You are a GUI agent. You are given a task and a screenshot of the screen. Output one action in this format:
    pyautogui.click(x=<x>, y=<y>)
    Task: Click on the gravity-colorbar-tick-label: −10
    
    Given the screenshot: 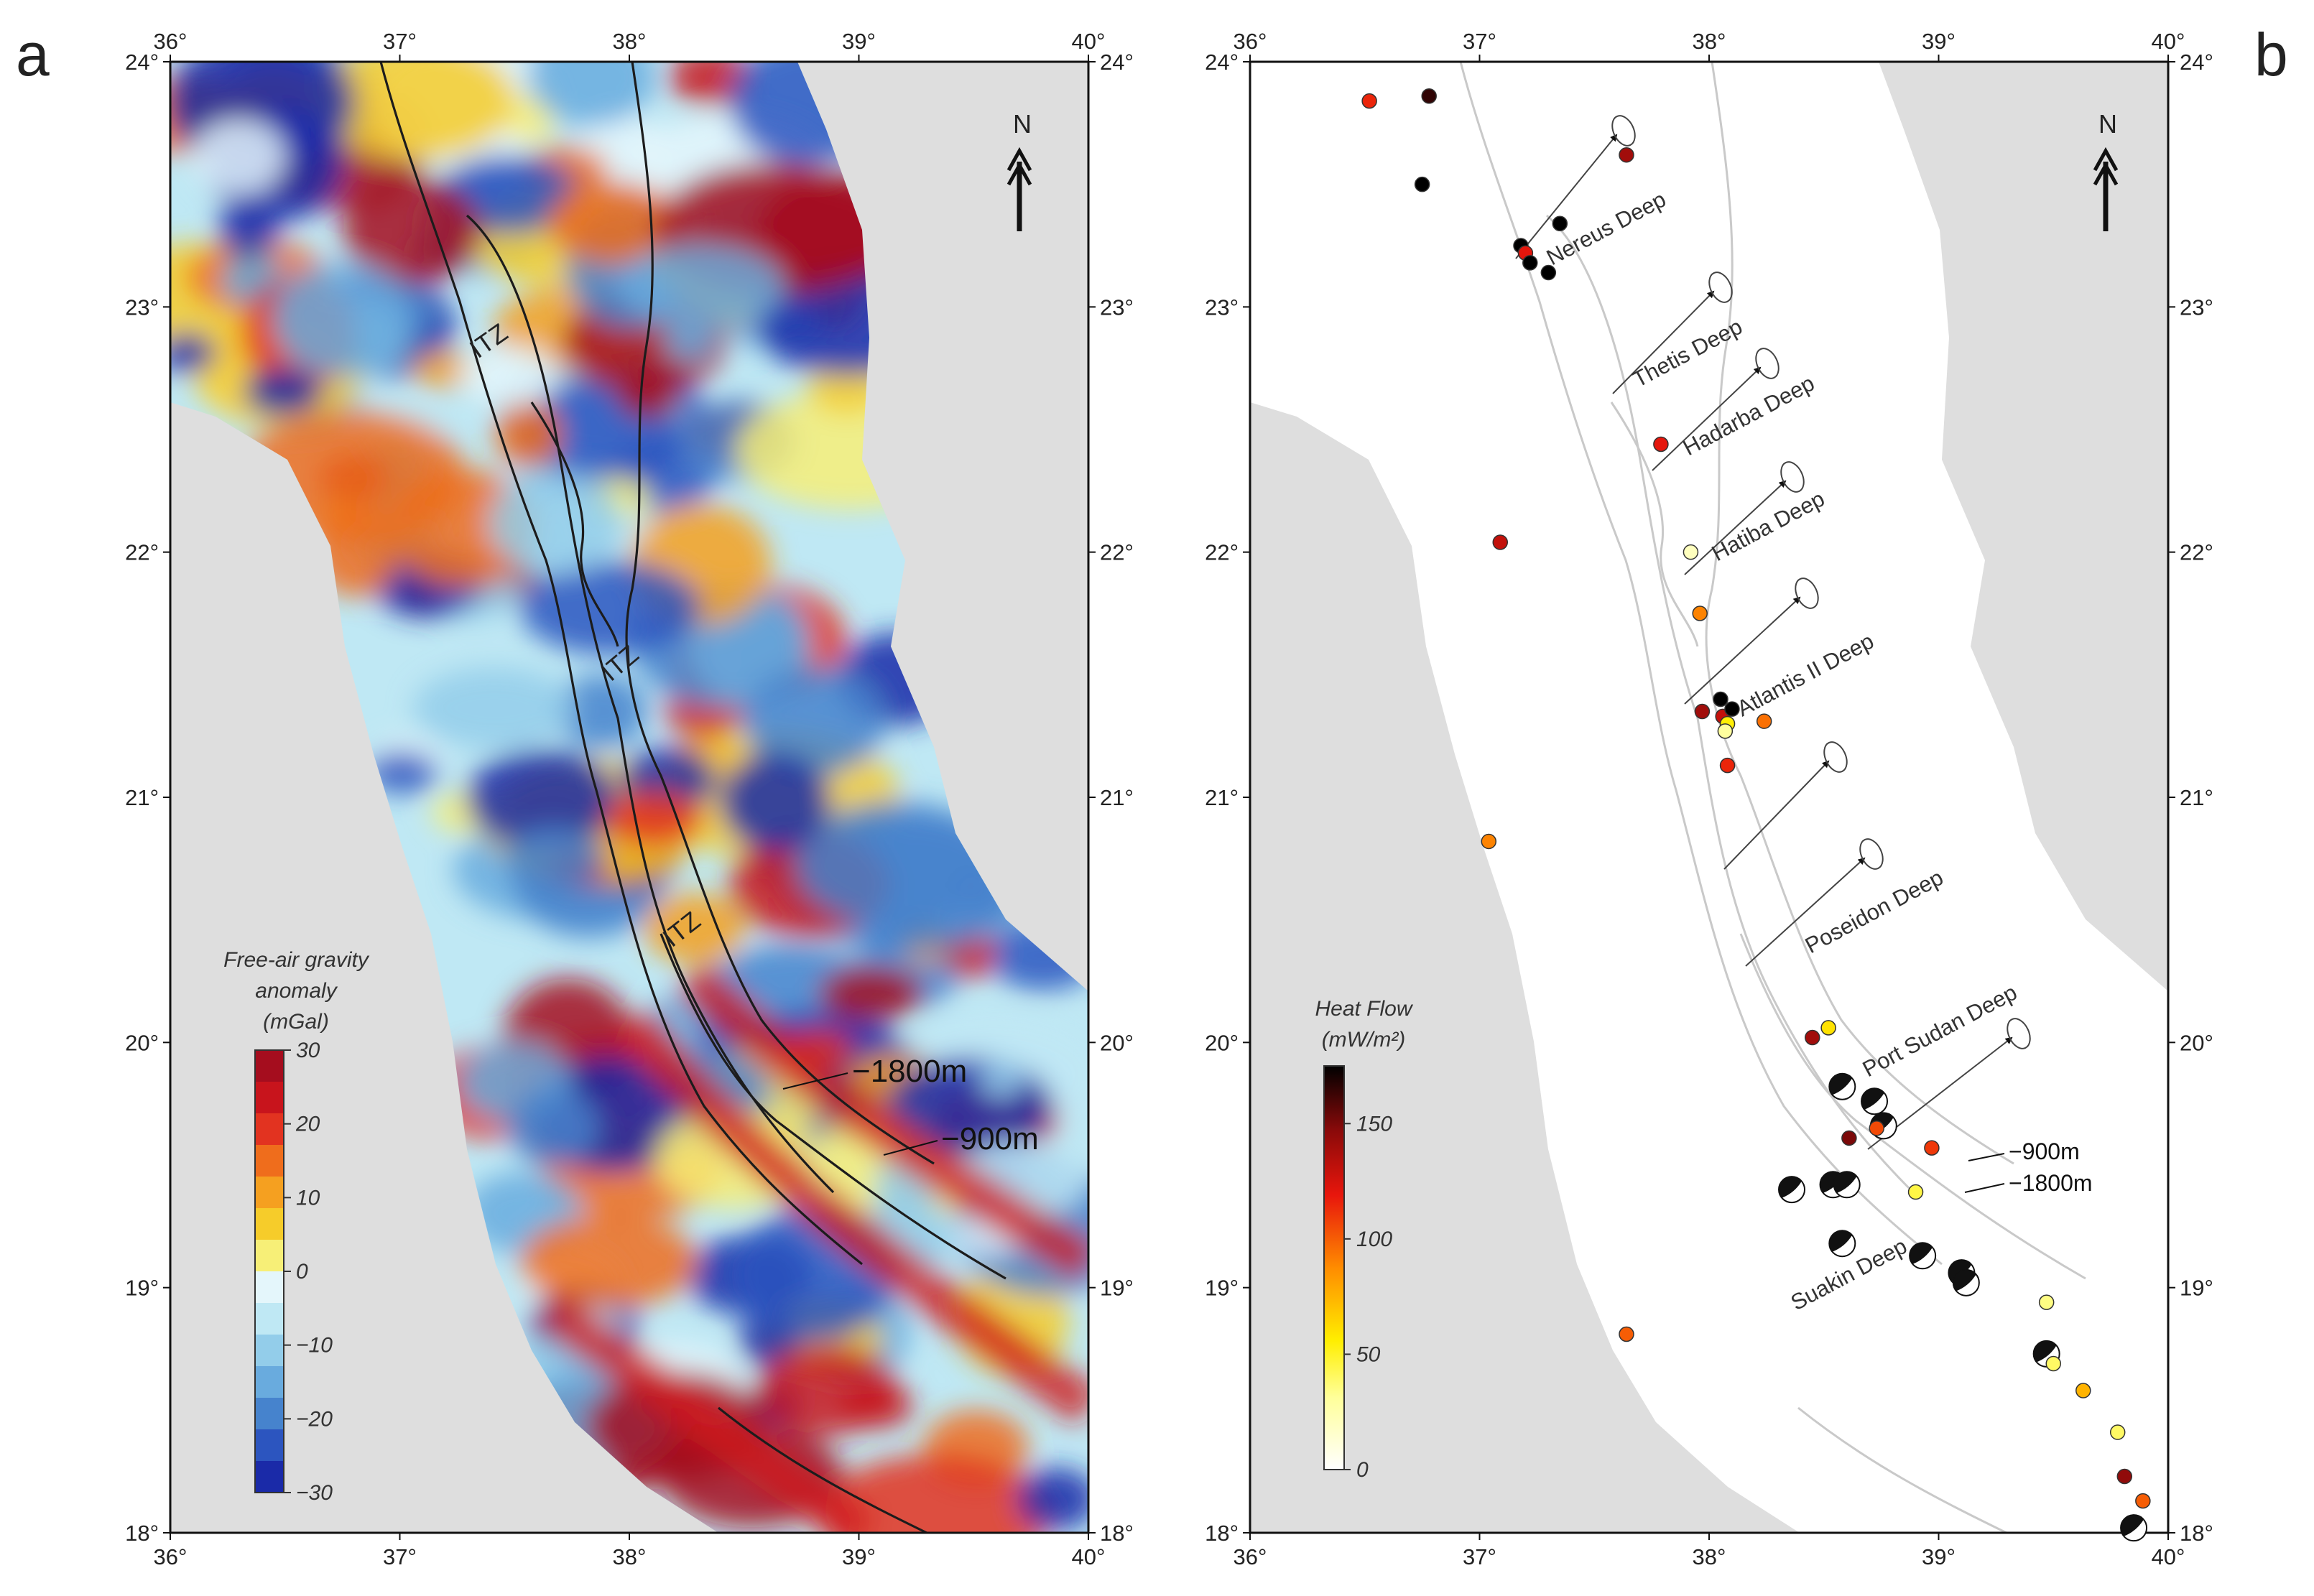 What is the action you would take?
    pyautogui.click(x=314, y=1346)
    